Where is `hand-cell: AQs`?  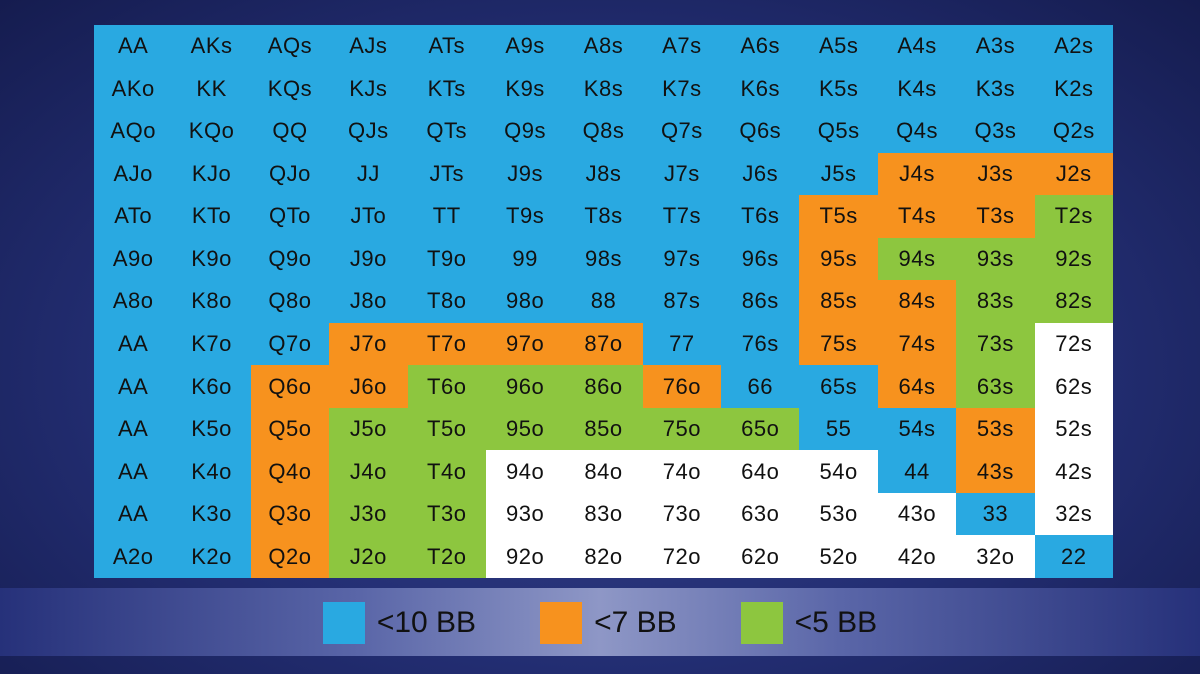
hand-cell: AQs is located at coordinates (290, 46).